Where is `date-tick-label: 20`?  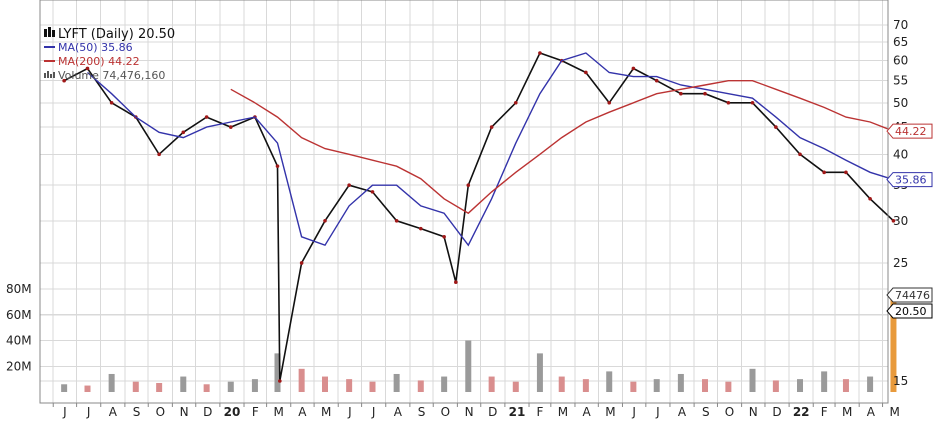 date-tick-label: 20 is located at coordinates (232, 412).